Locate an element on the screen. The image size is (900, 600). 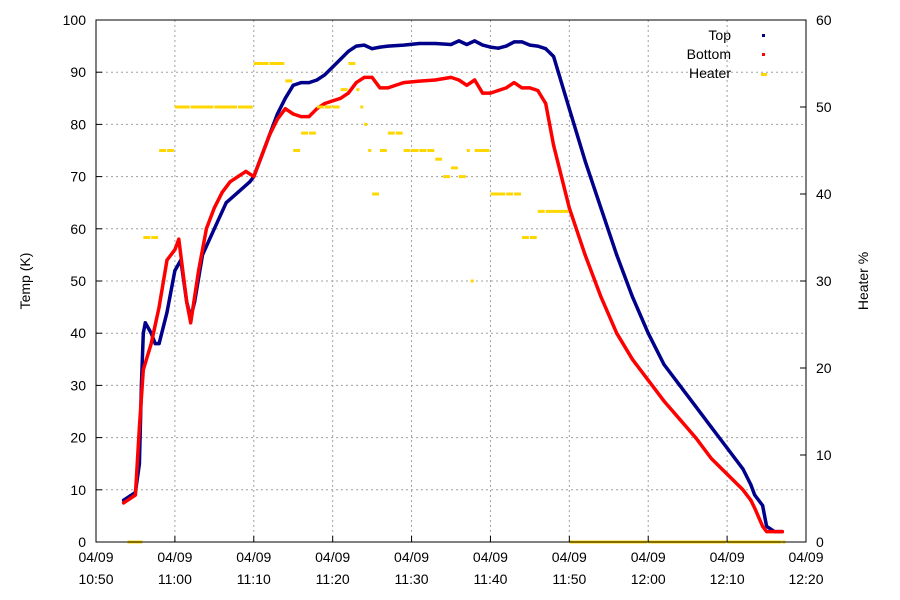
x-tick-label-time: 12:10 is located at coordinates (727, 579).